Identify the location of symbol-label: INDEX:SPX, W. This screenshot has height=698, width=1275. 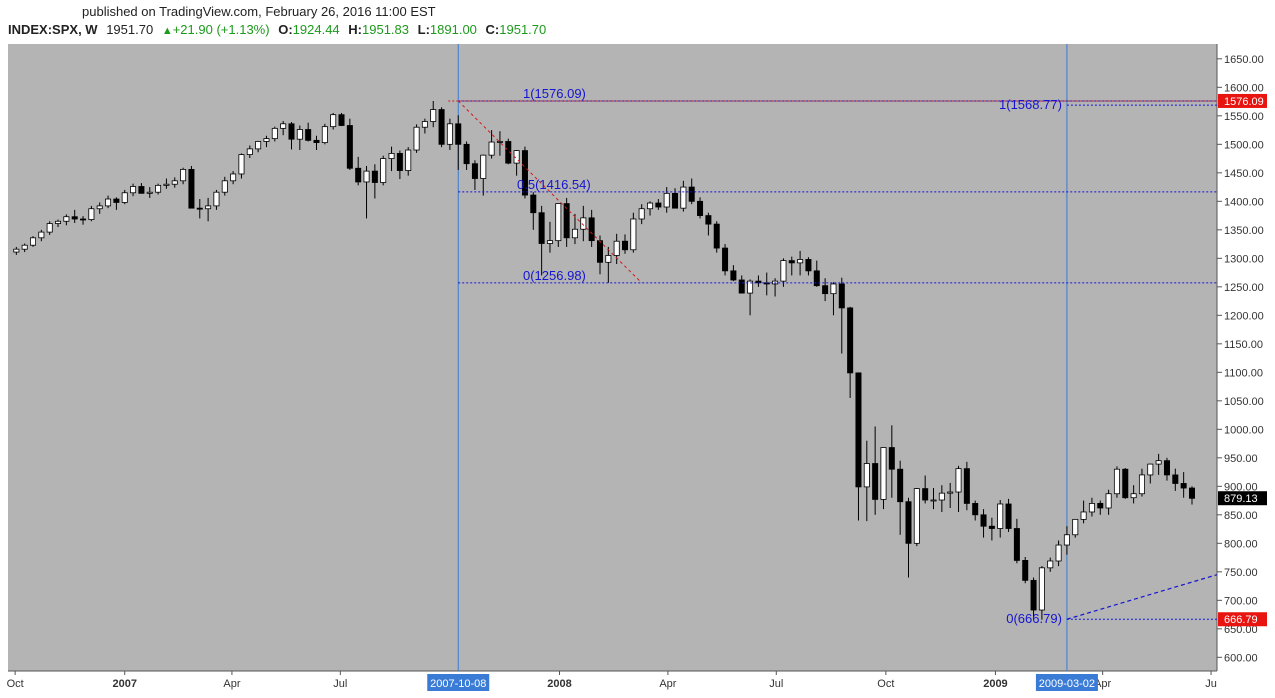
(53, 29).